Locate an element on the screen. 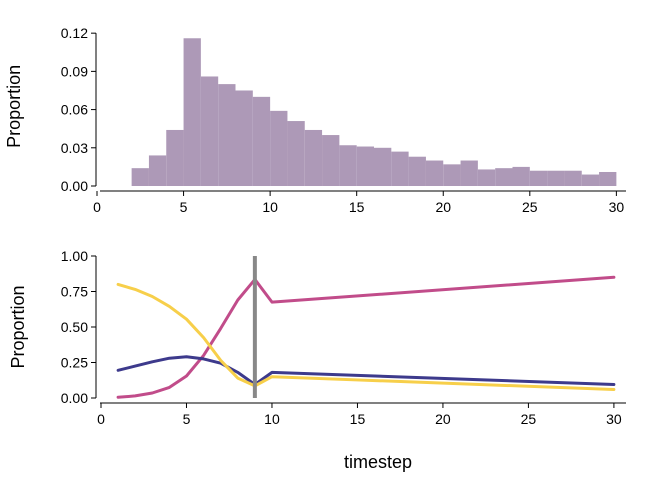 The height and width of the screenshot is (480, 672). y-tick-label: 0.25 is located at coordinates (74, 363).